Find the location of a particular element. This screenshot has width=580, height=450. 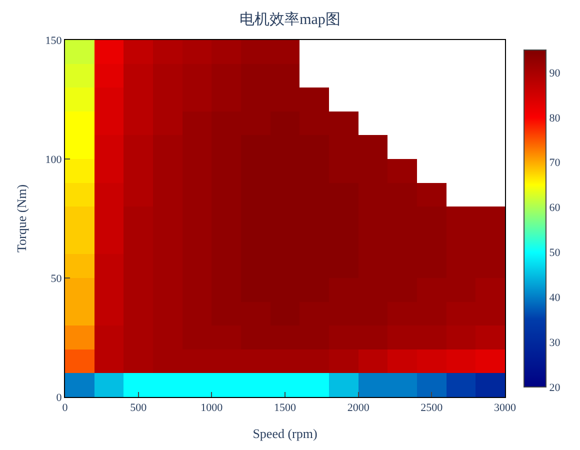

y-tick-label: 150 is located at coordinates (53, 40).